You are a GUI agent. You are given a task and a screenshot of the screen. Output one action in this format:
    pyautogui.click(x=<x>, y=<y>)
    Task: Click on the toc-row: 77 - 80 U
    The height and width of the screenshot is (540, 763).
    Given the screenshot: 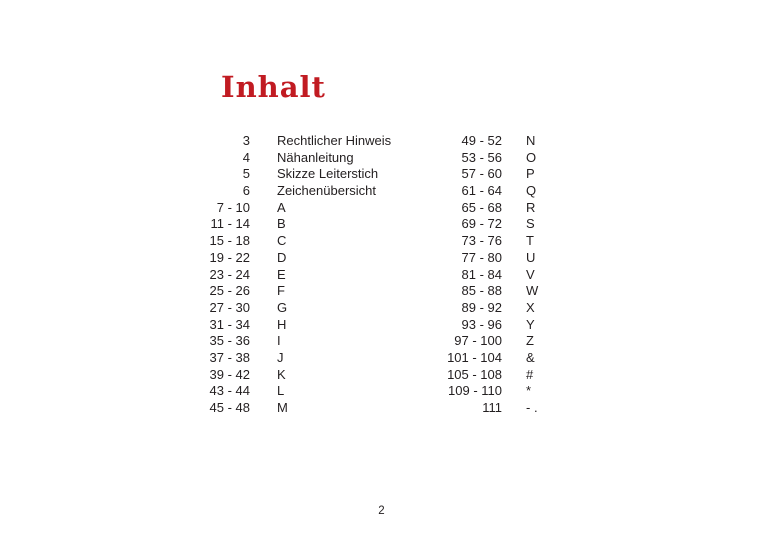 What is the action you would take?
    pyautogui.click(x=489, y=258)
    